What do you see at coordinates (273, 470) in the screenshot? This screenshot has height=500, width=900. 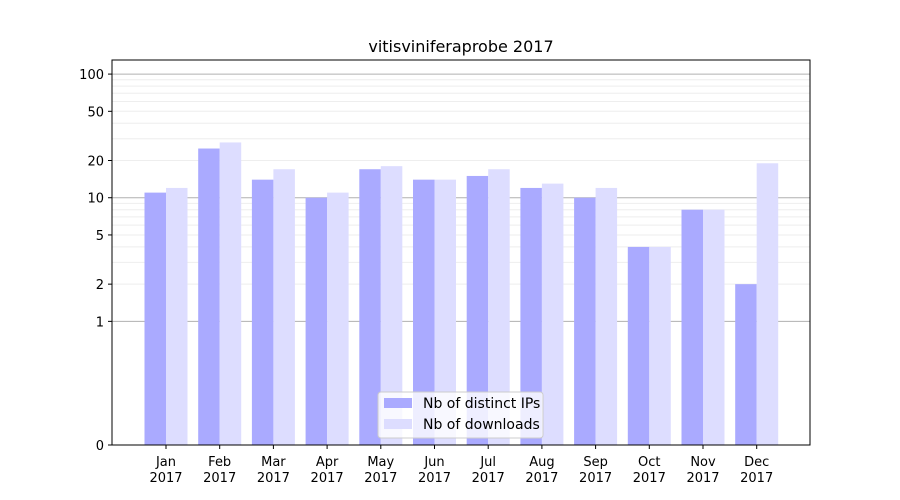 I see `x-tick-label: Mar 2017` at bounding box center [273, 470].